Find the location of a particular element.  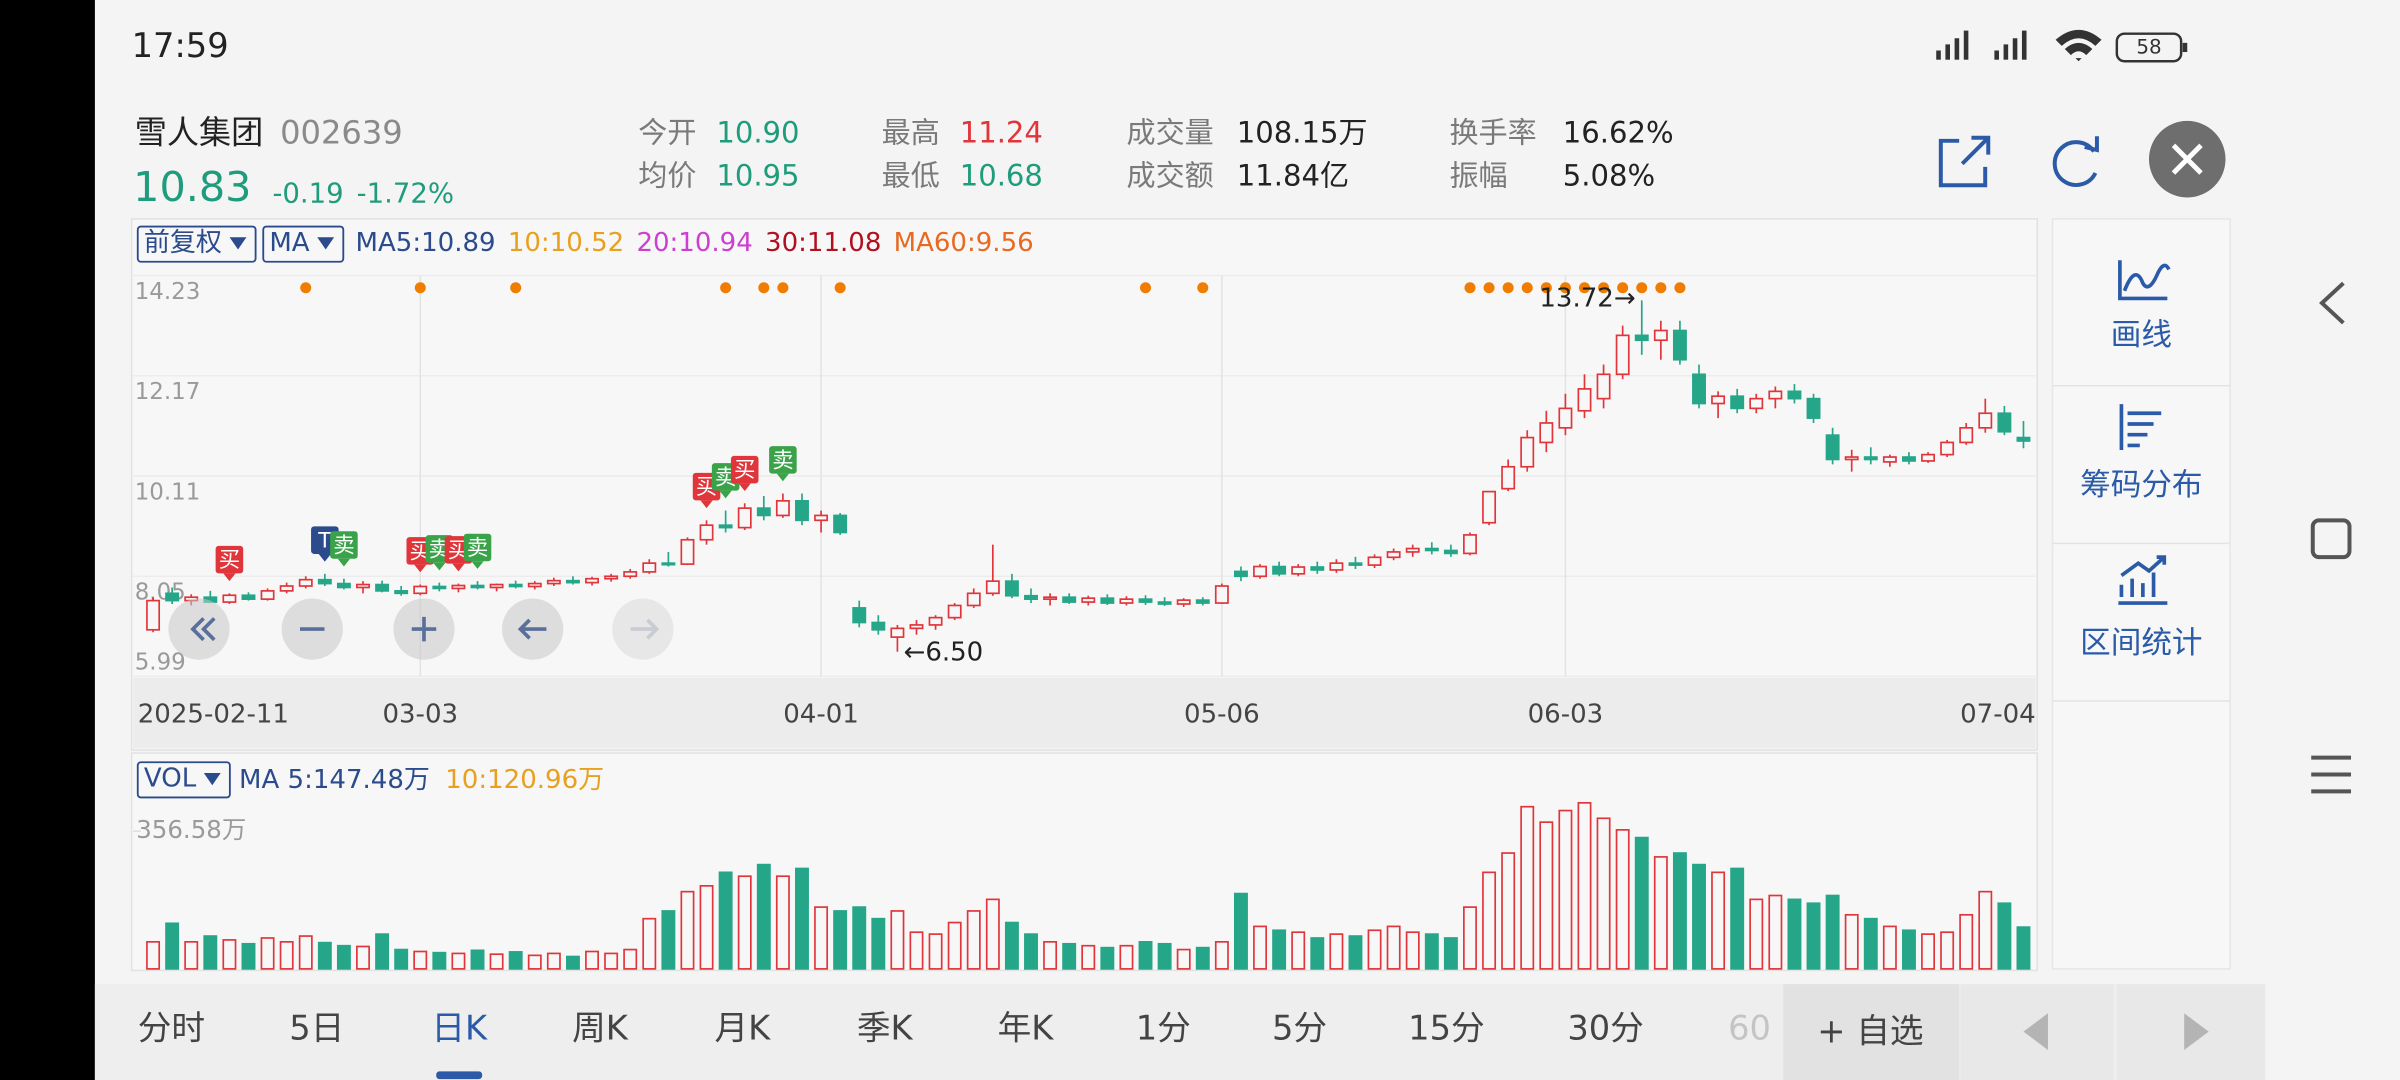

period-tab: 分时 is located at coordinates (171, 1028).